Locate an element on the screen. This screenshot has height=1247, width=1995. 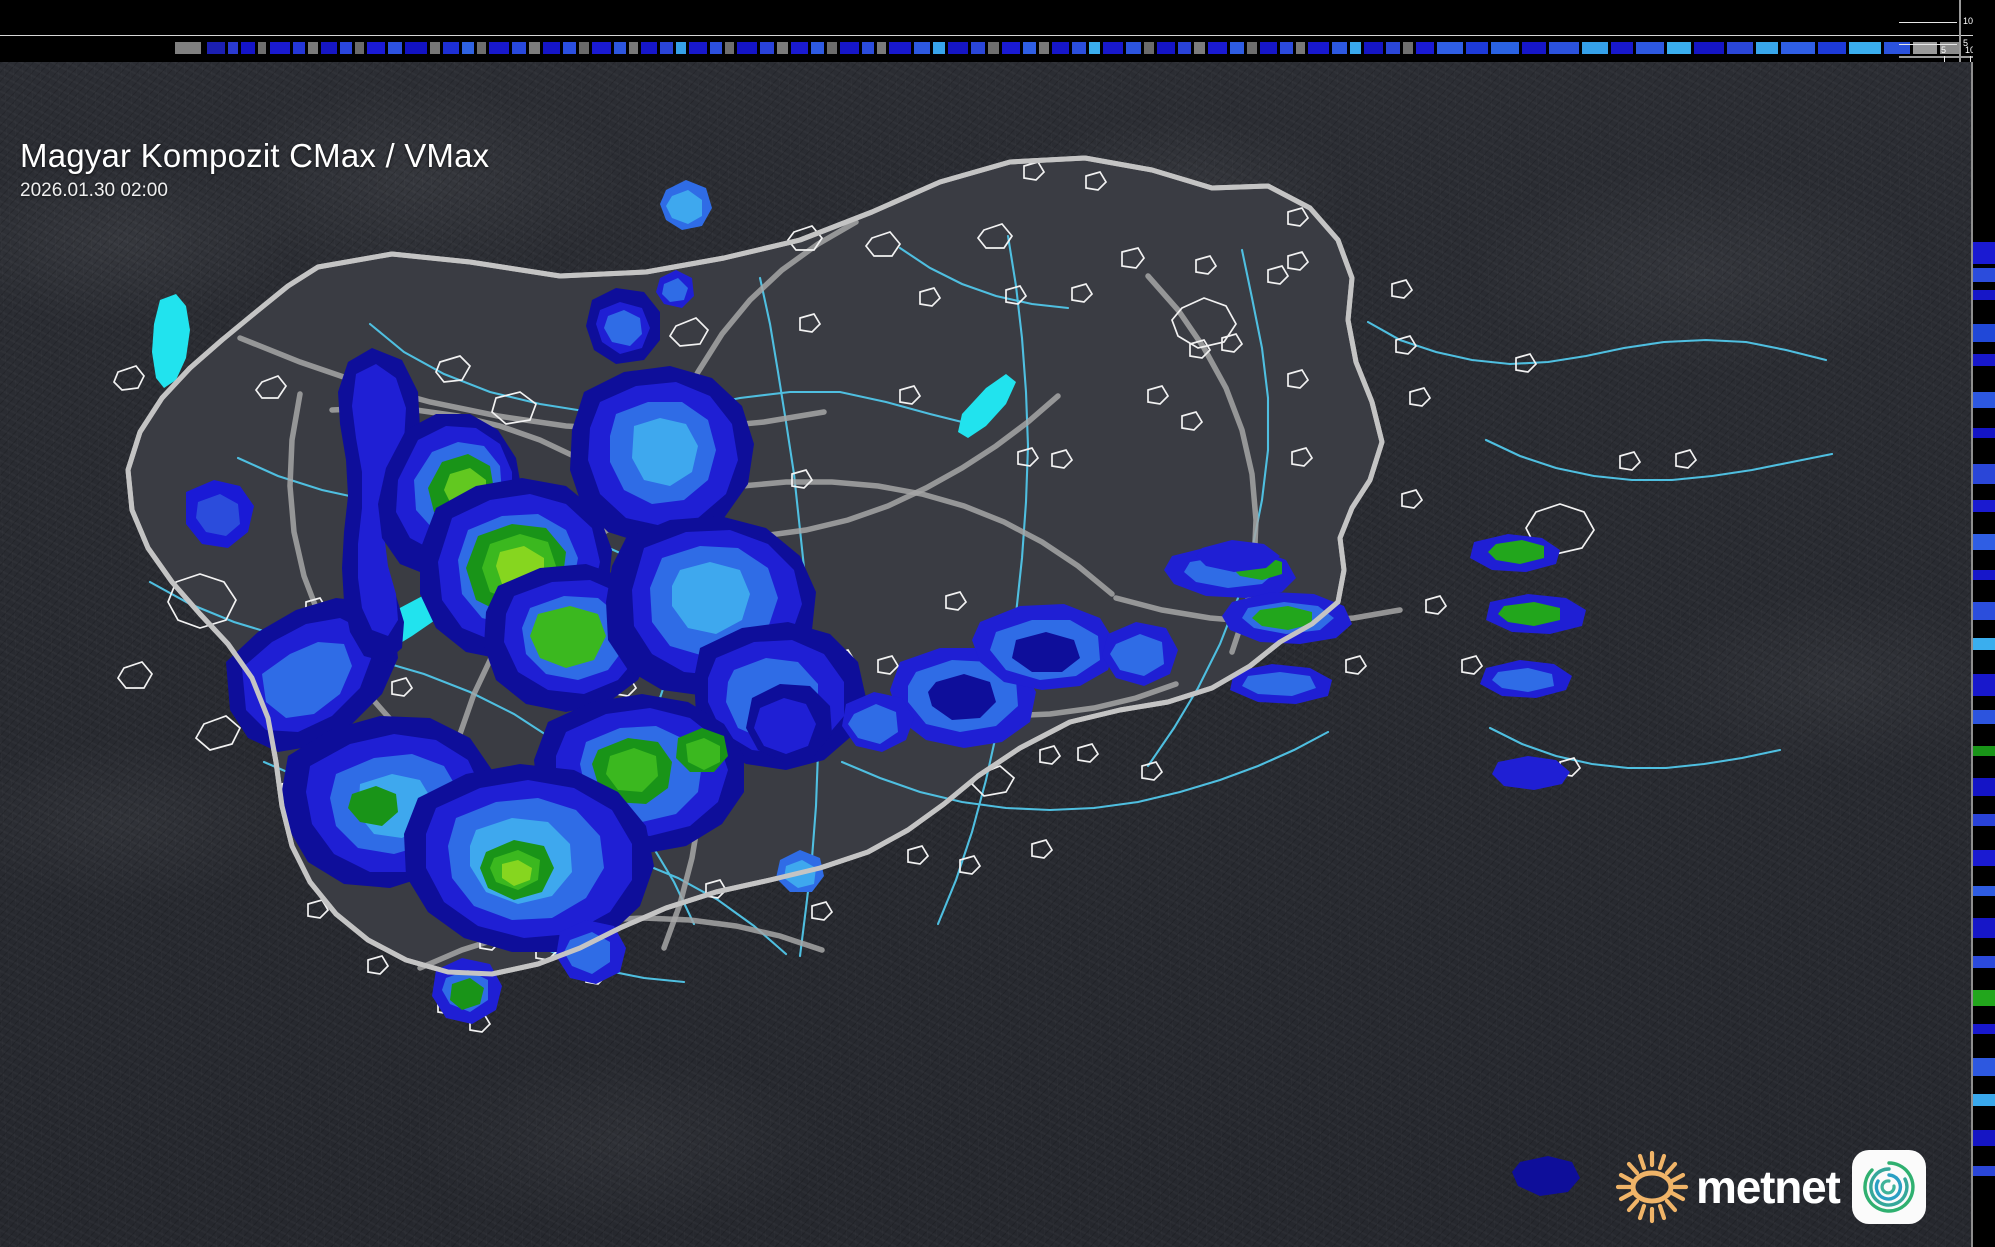
animation-timeline-strip is located at coordinates (997, 48).